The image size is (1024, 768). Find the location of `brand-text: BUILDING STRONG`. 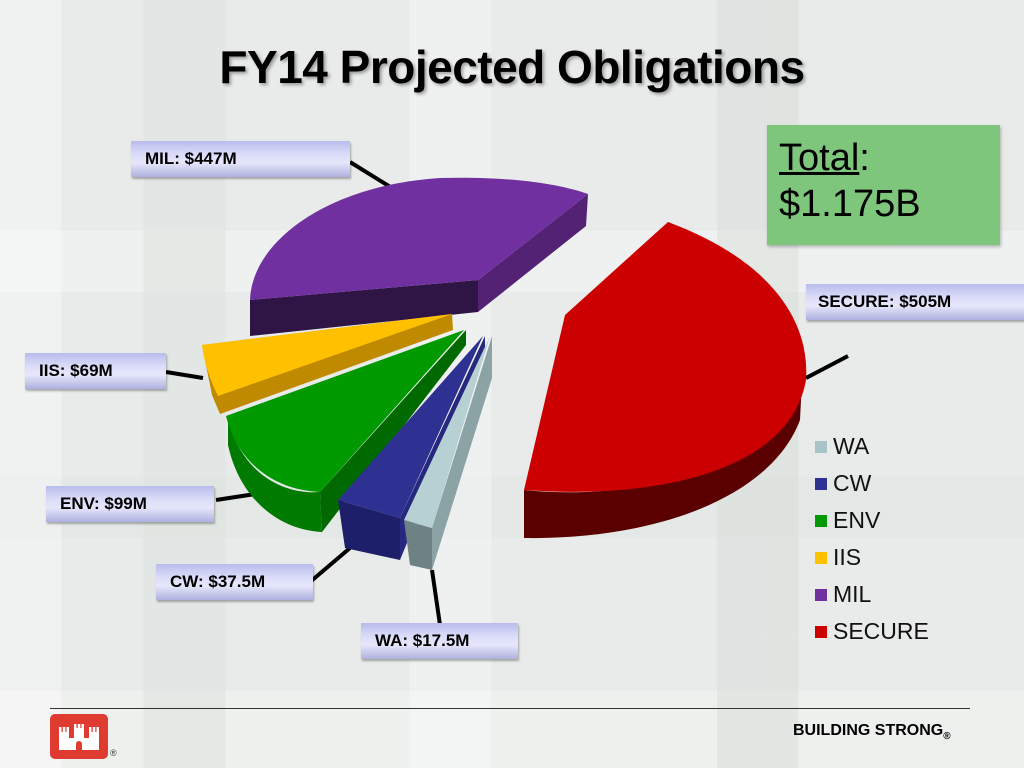

brand-text: BUILDING STRONG is located at coordinates (868, 730).